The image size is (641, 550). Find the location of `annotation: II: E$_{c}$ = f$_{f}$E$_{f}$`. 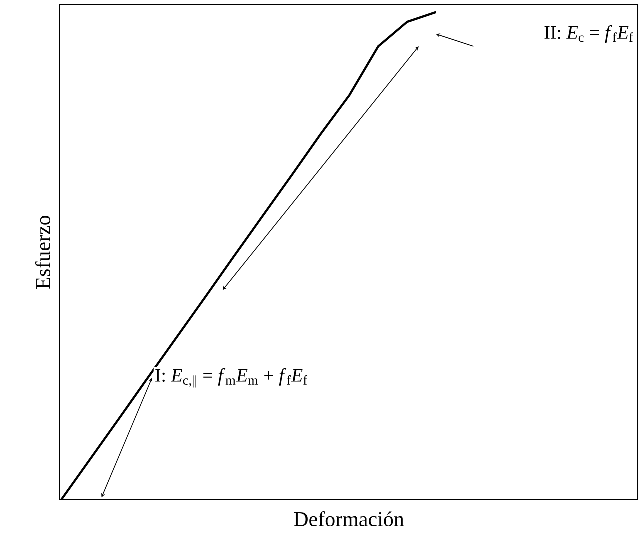

annotation: II: E$_{c}$ = f$_{f}$E$_{f}$ is located at coordinates (589, 34).